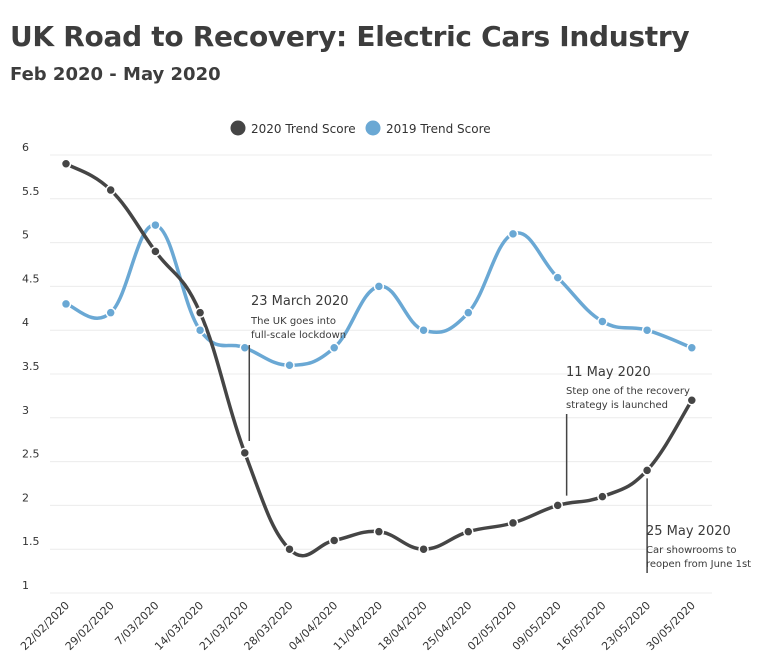 The image size is (758, 670). I want to click on y-axis: 1 1.5 2 2.5 3 3.5 4 4.5 5 5.5 6, so click(31, 366).